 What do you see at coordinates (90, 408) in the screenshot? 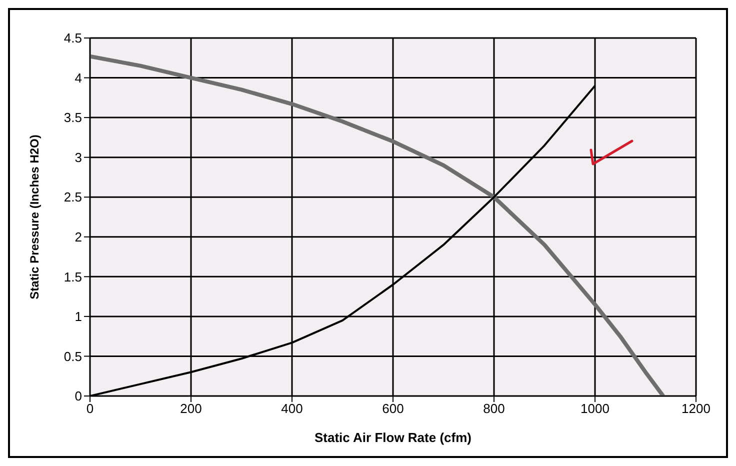
I see `x-tick-label: 0` at bounding box center [90, 408].